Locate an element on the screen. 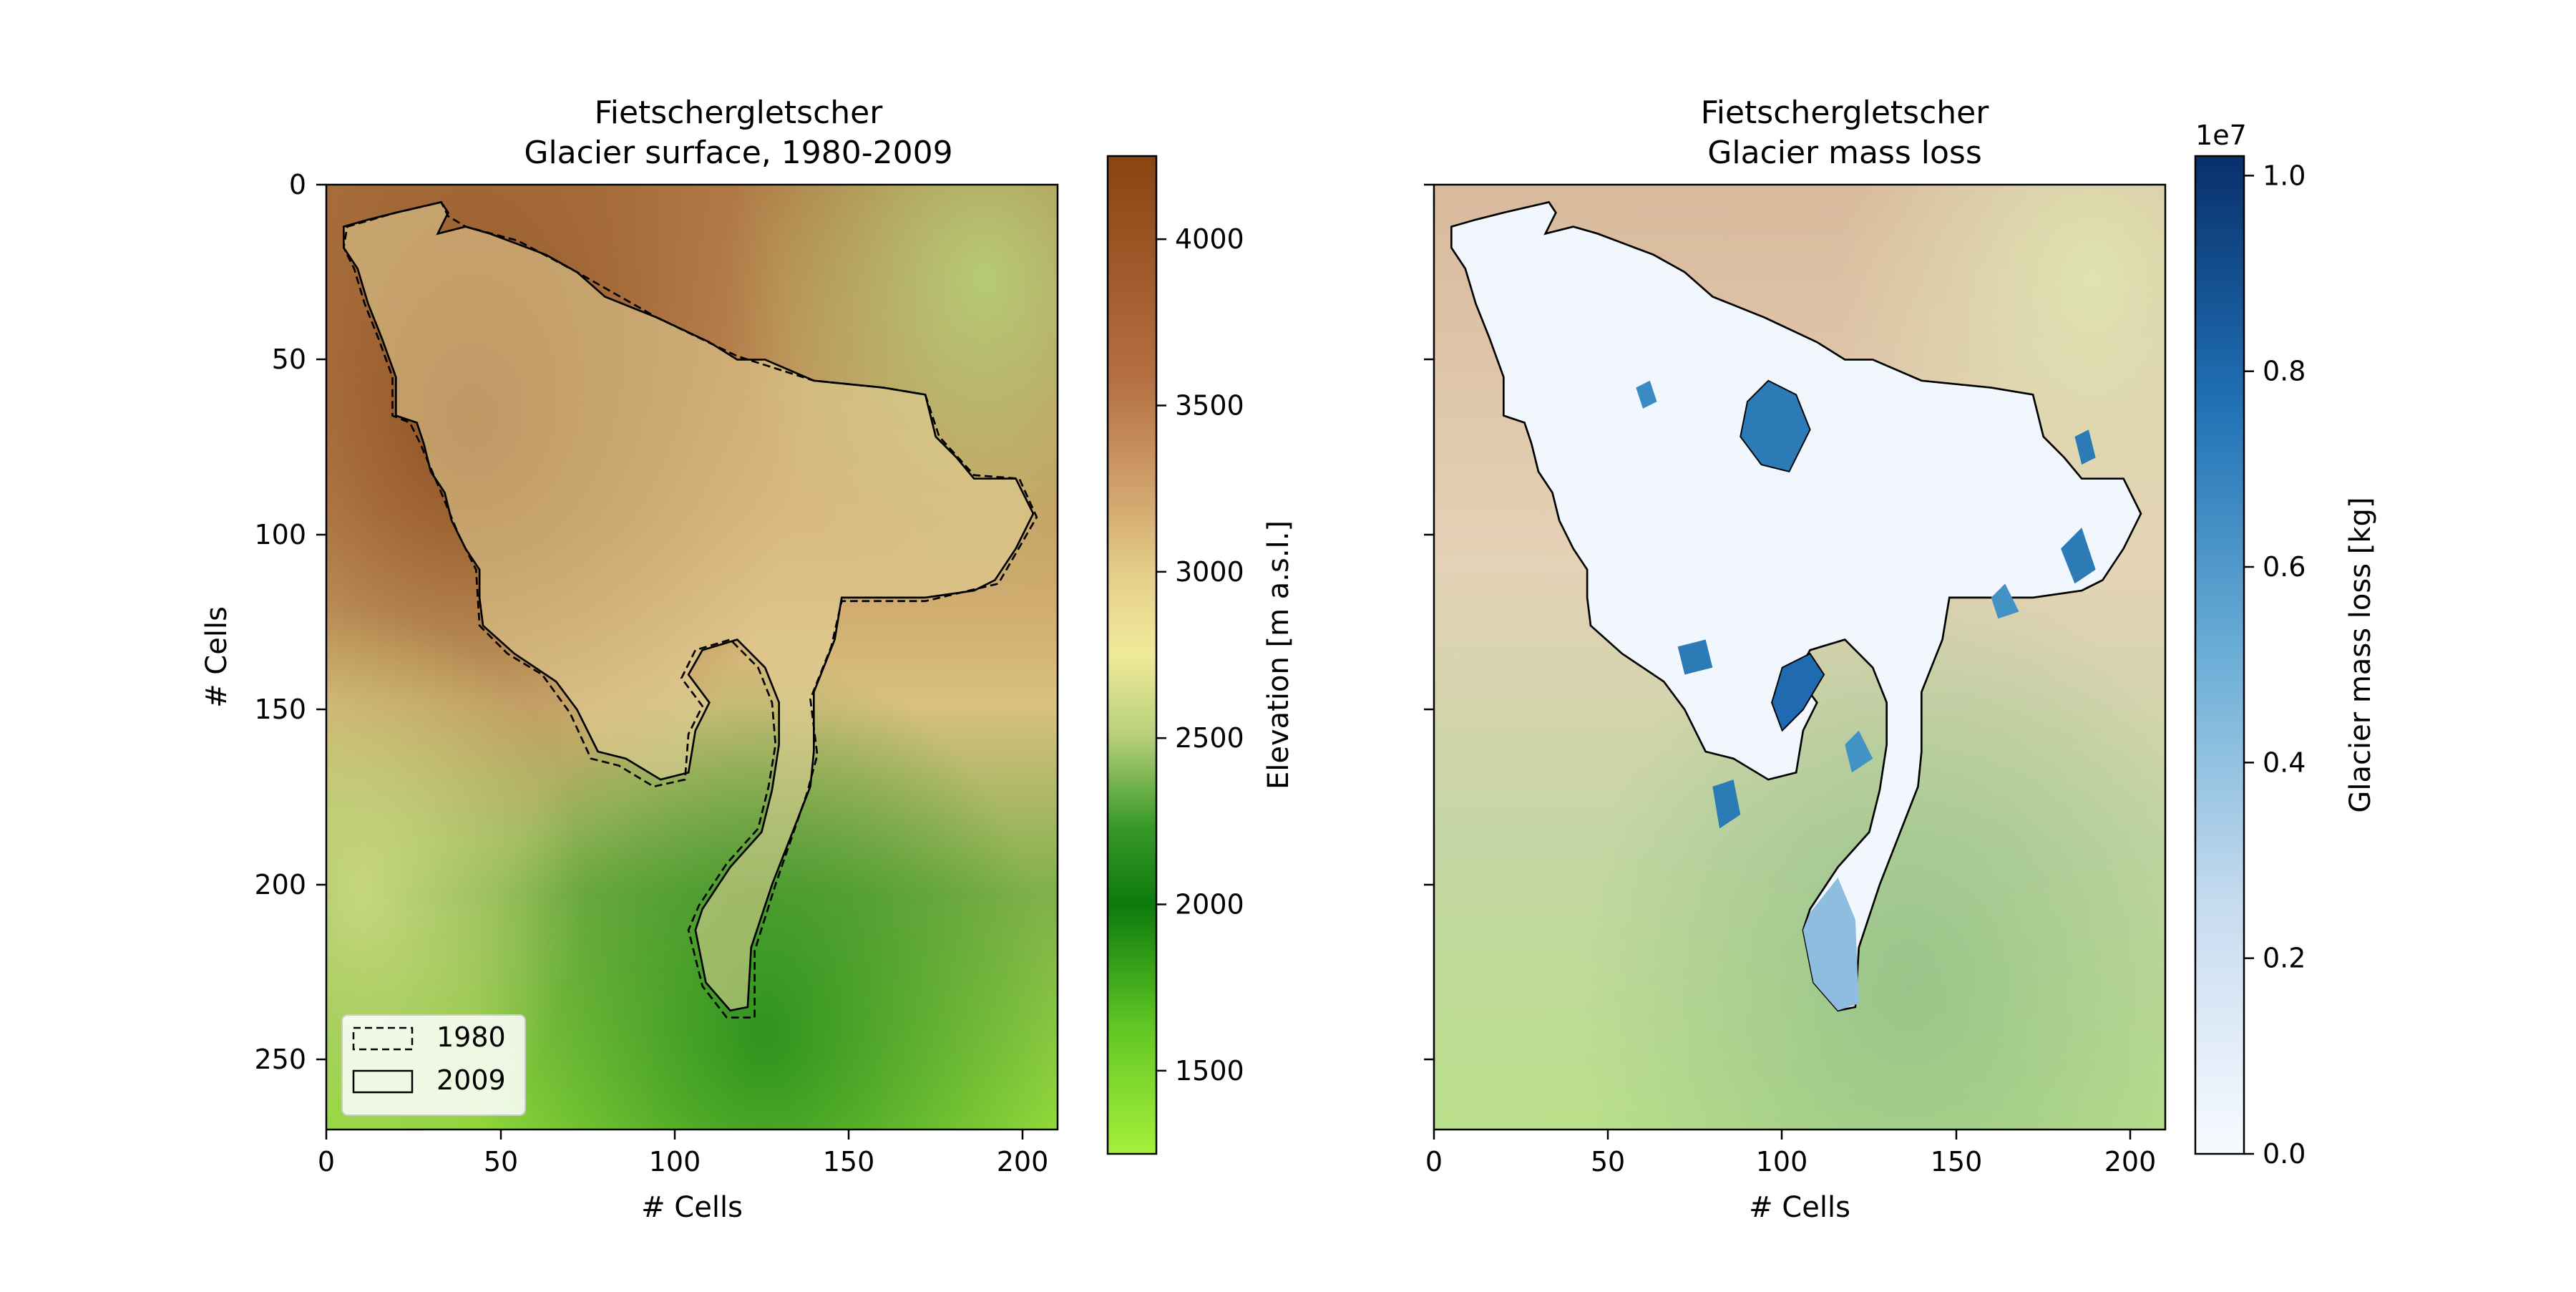 The width and height of the screenshot is (2576, 1292). panel2-title-line2: Glacier mass loss is located at coordinates (1844, 153).